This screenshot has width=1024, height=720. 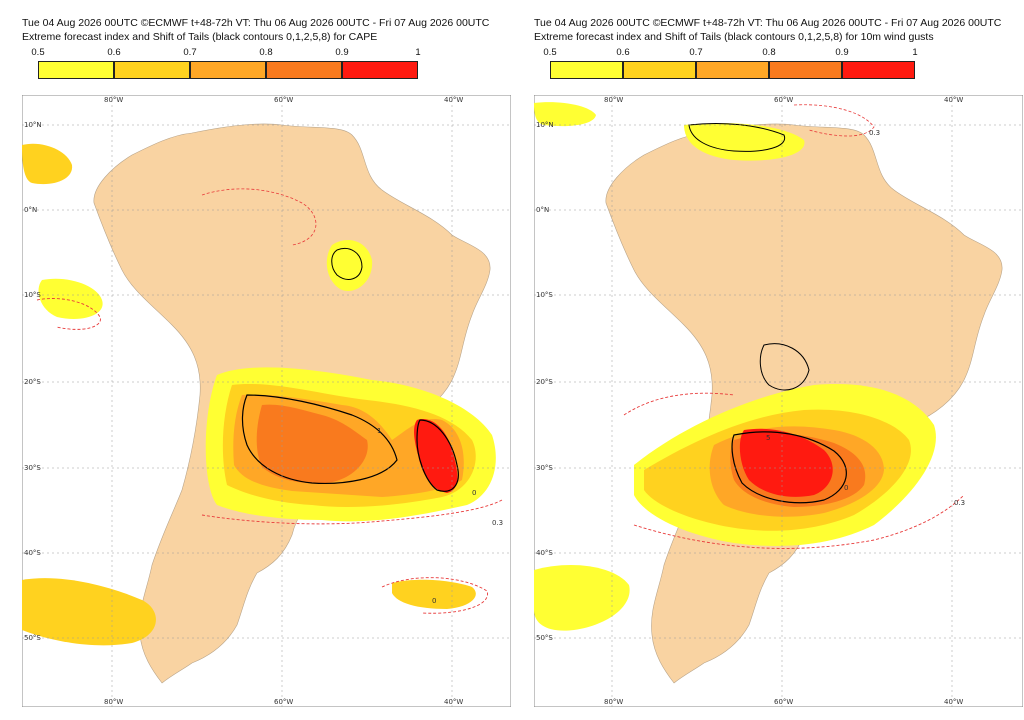 What do you see at coordinates (47, 164) in the screenshot?
I see `efi-area-pacific` at bounding box center [47, 164].